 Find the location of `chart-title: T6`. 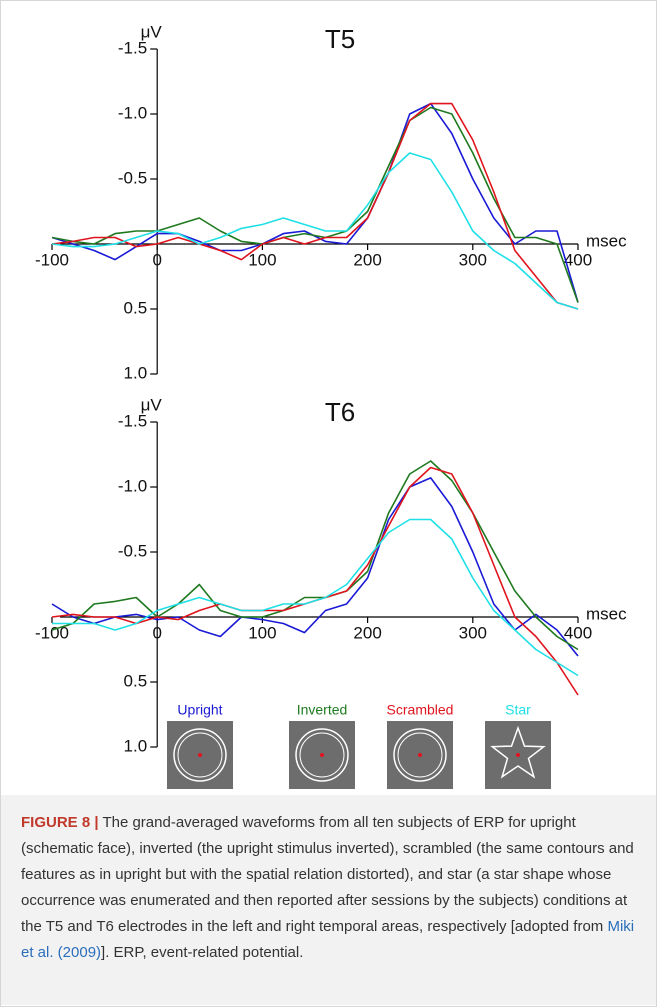

chart-title: T6 is located at coordinates (340, 412).